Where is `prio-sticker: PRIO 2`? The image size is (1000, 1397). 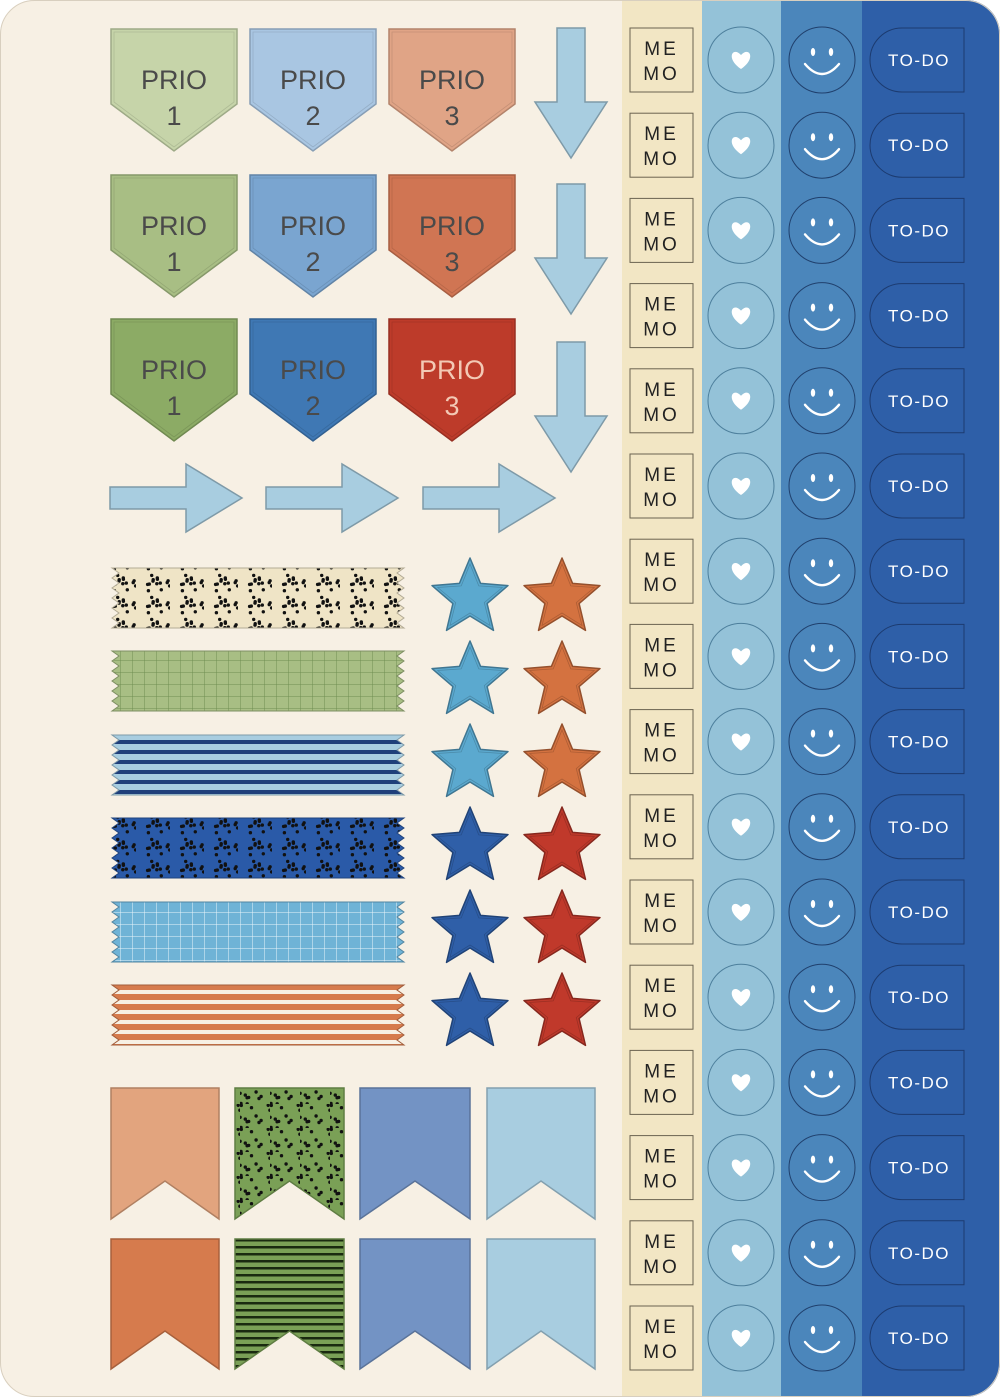
prio-sticker: PRIO 2 is located at coordinates (313, 380).